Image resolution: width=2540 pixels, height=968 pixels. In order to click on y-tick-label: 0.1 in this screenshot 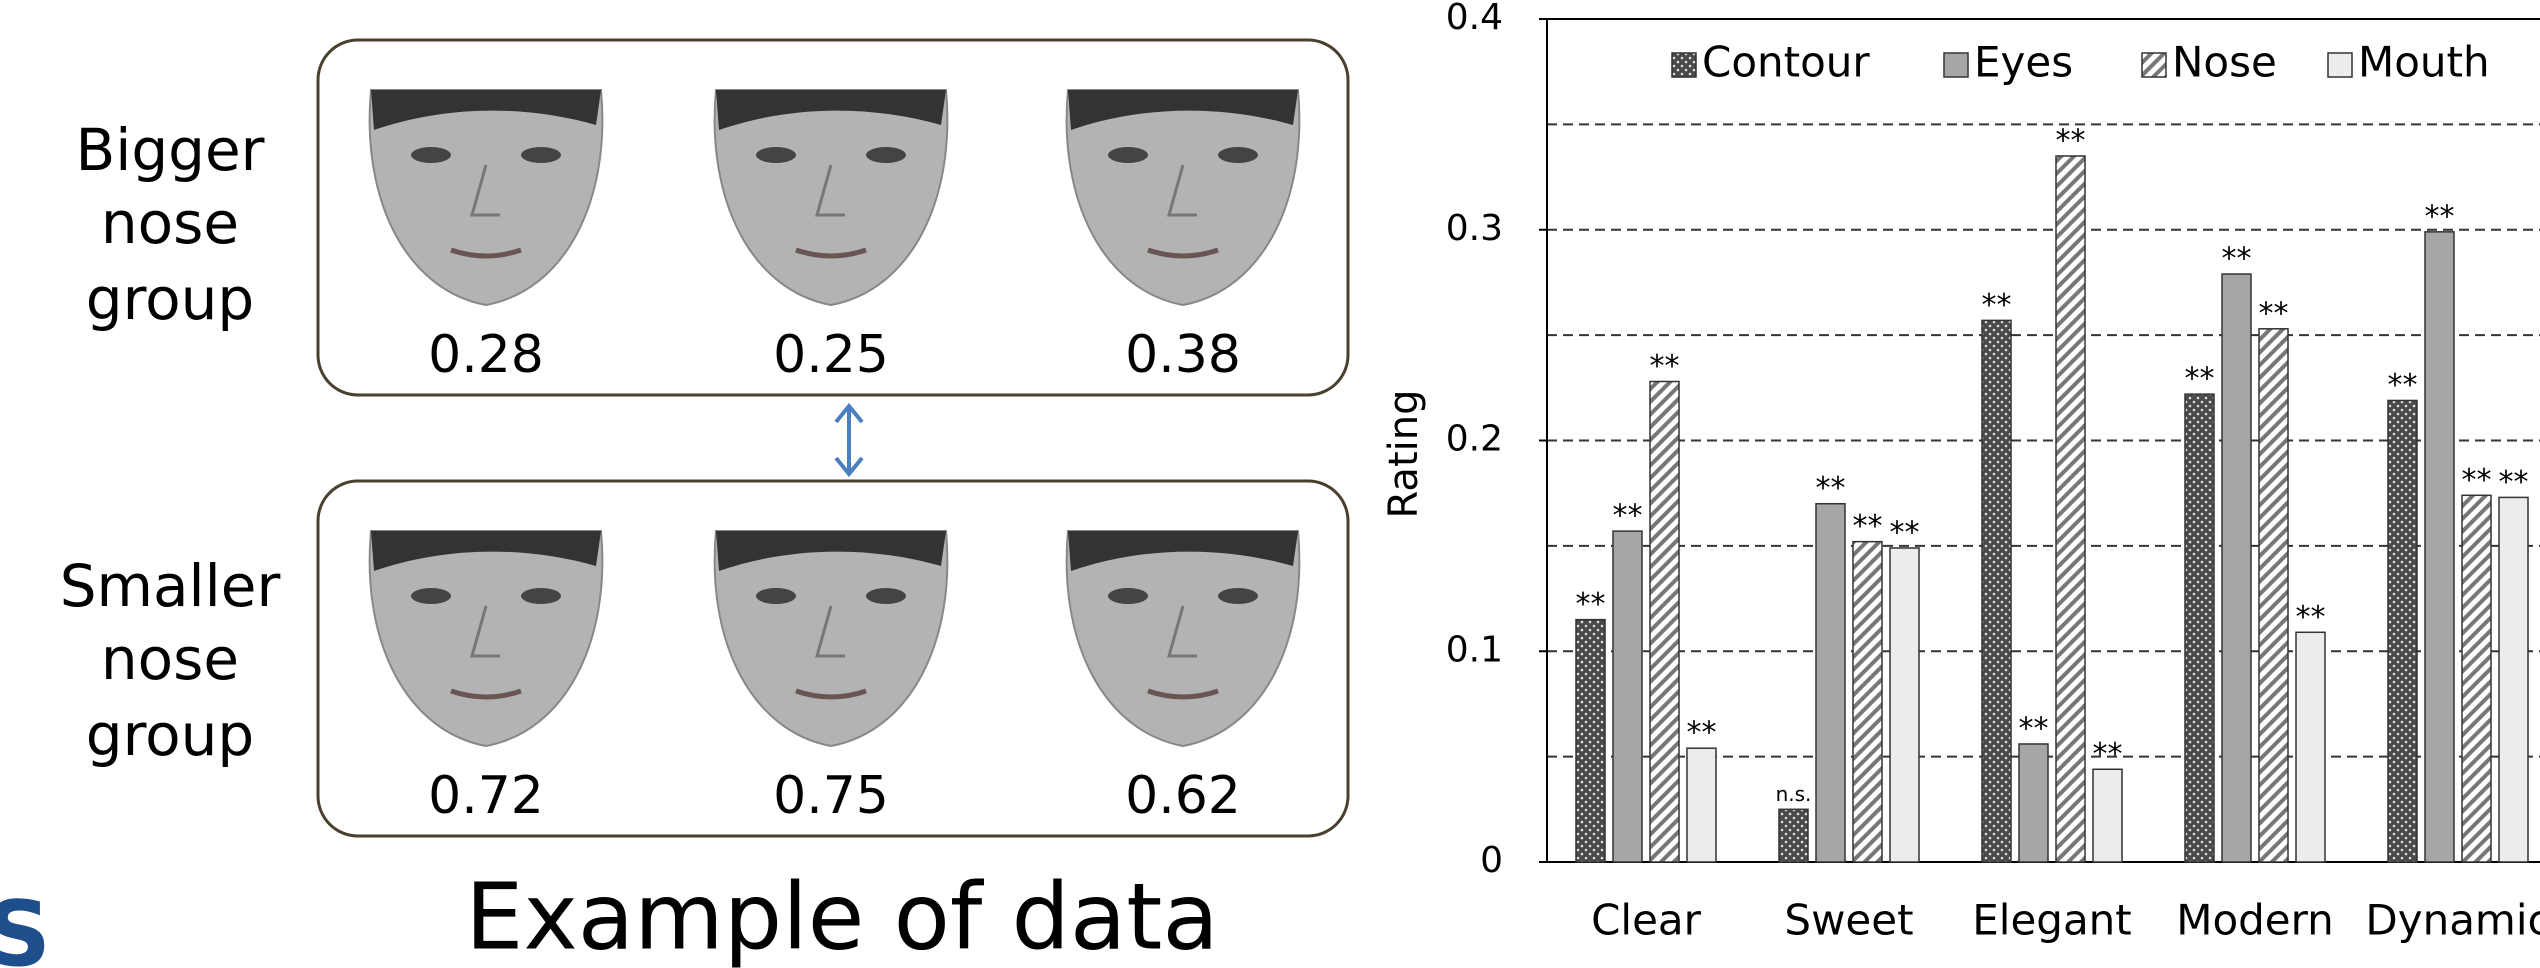, I will do `click(1474, 649)`.